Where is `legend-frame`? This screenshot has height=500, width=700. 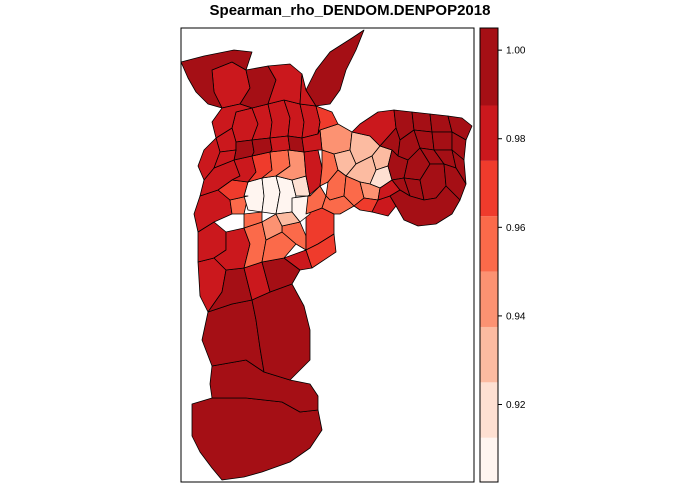 legend-frame is located at coordinates (489, 255).